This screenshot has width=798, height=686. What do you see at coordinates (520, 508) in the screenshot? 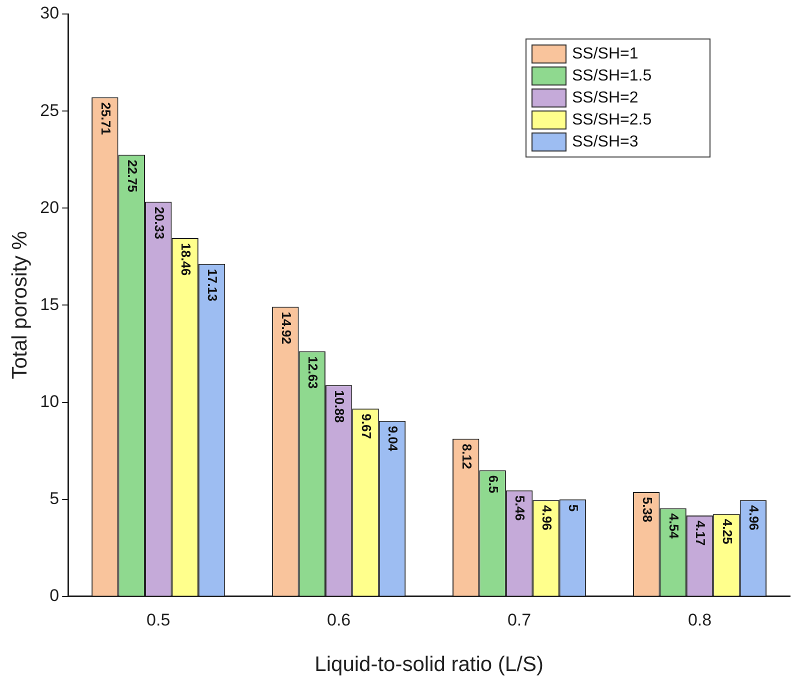
I see `data-label: 5.46` at bounding box center [520, 508].